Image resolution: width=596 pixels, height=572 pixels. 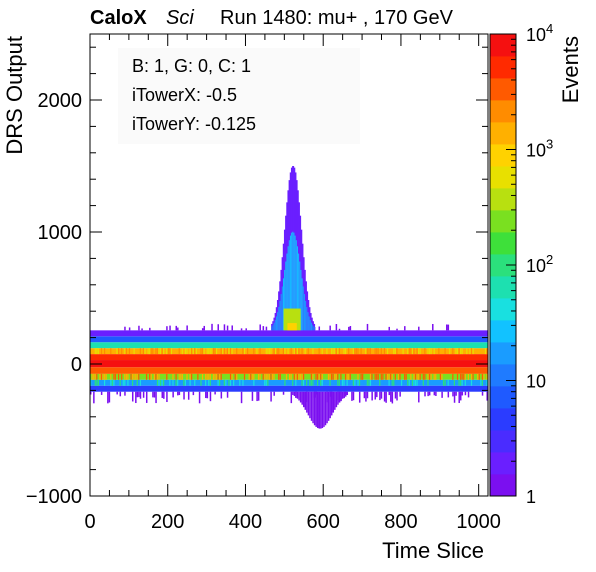 What do you see at coordinates (54, 497) in the screenshot?
I see `y-tick-label: −1000` at bounding box center [54, 497].